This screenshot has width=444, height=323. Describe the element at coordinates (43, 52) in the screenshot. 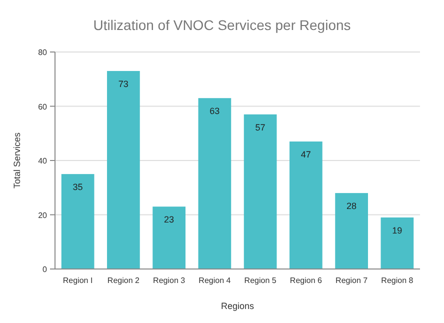

I see `y-tick-label: 80` at that location.